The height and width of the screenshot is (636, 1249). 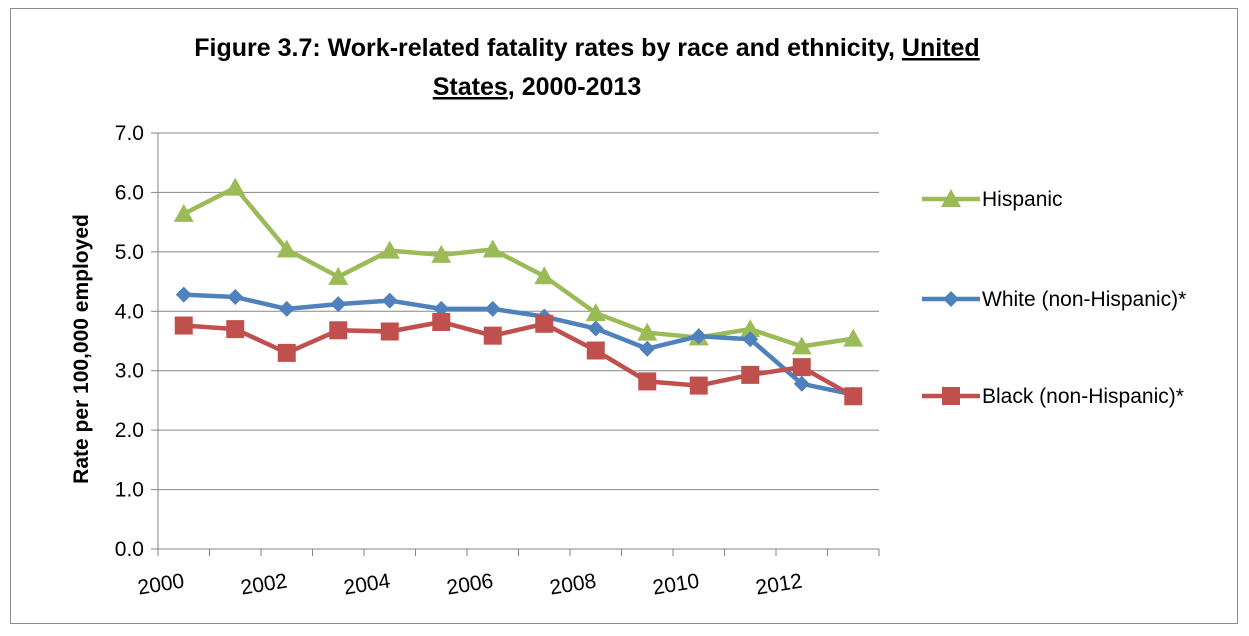 I want to click on legend-label: White (non-Hispanic)*, so click(x=1084, y=299).